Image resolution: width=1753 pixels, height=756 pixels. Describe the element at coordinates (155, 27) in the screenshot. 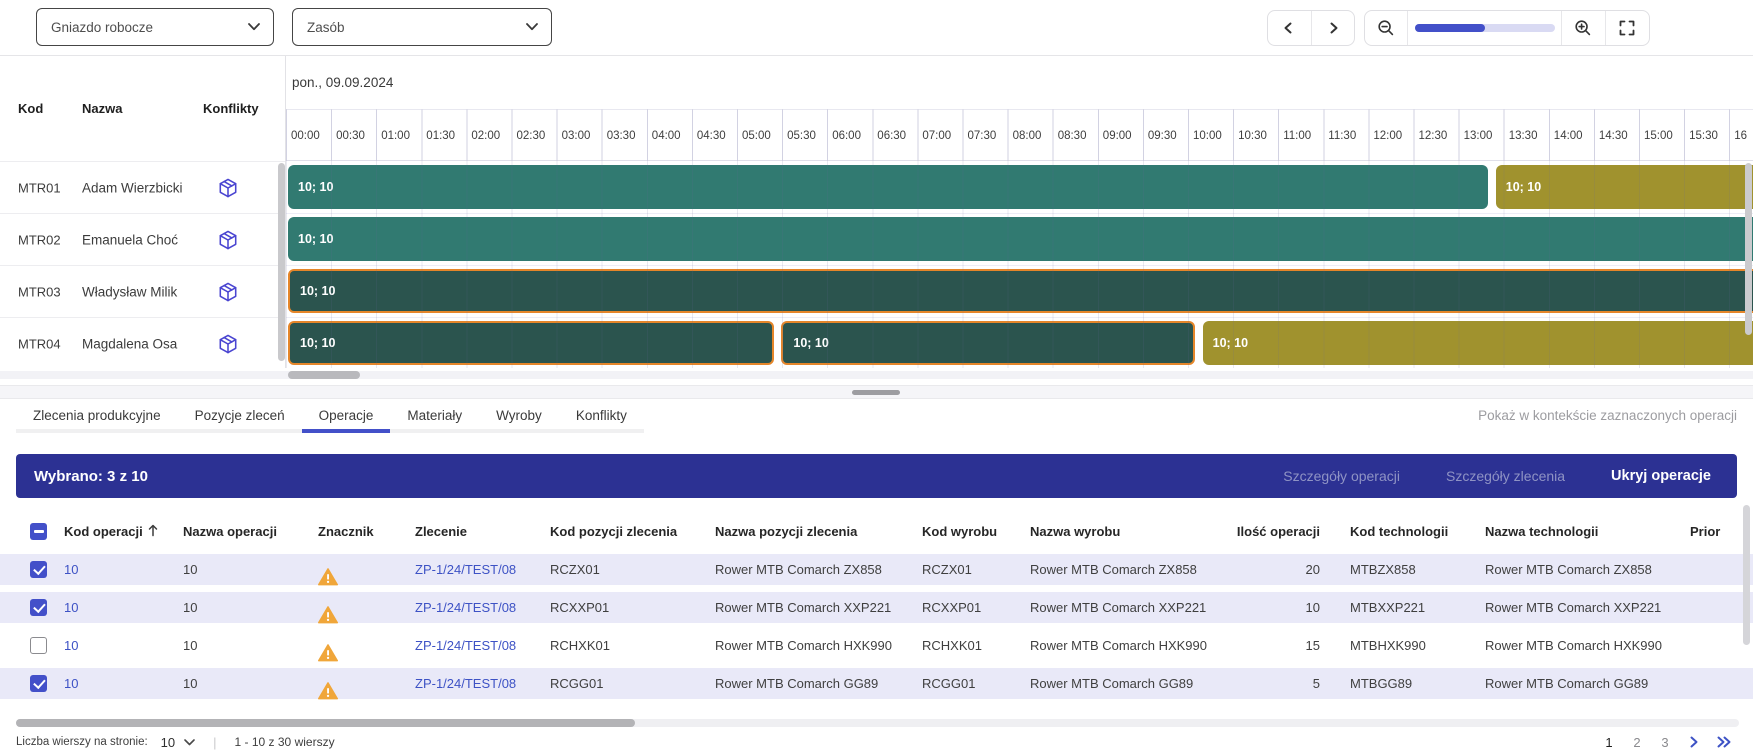

I see `workcenter-dropdown: Gniazdo robocze` at that location.